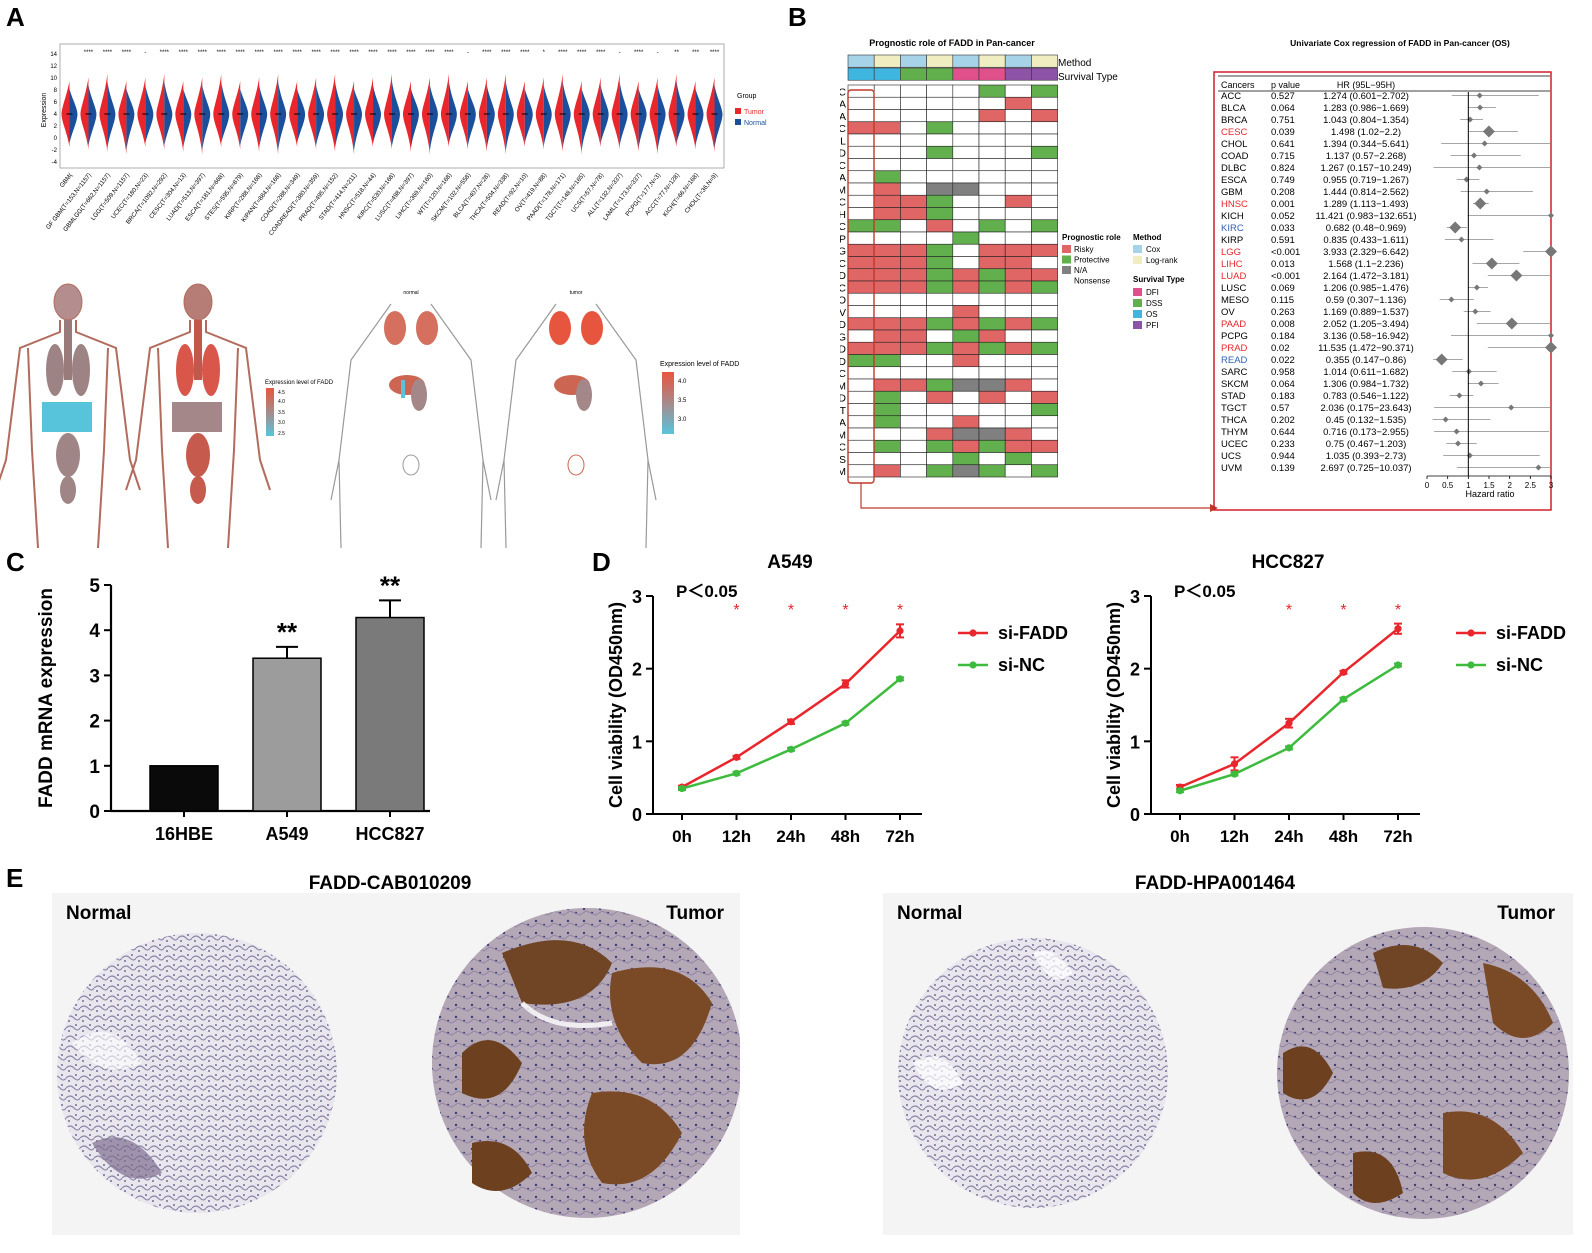  What do you see at coordinates (682, 836) in the screenshot?
I see `line-xtick: 0h` at bounding box center [682, 836].